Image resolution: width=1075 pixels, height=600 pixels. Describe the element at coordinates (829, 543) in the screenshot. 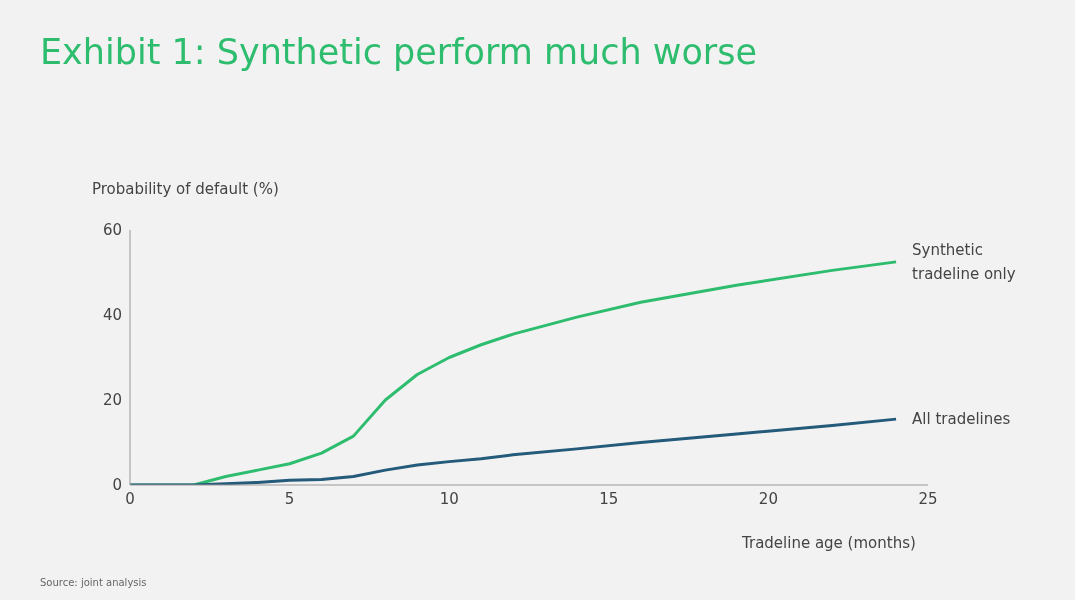

I see `x-axis-title: Tradeline age (months)` at that location.